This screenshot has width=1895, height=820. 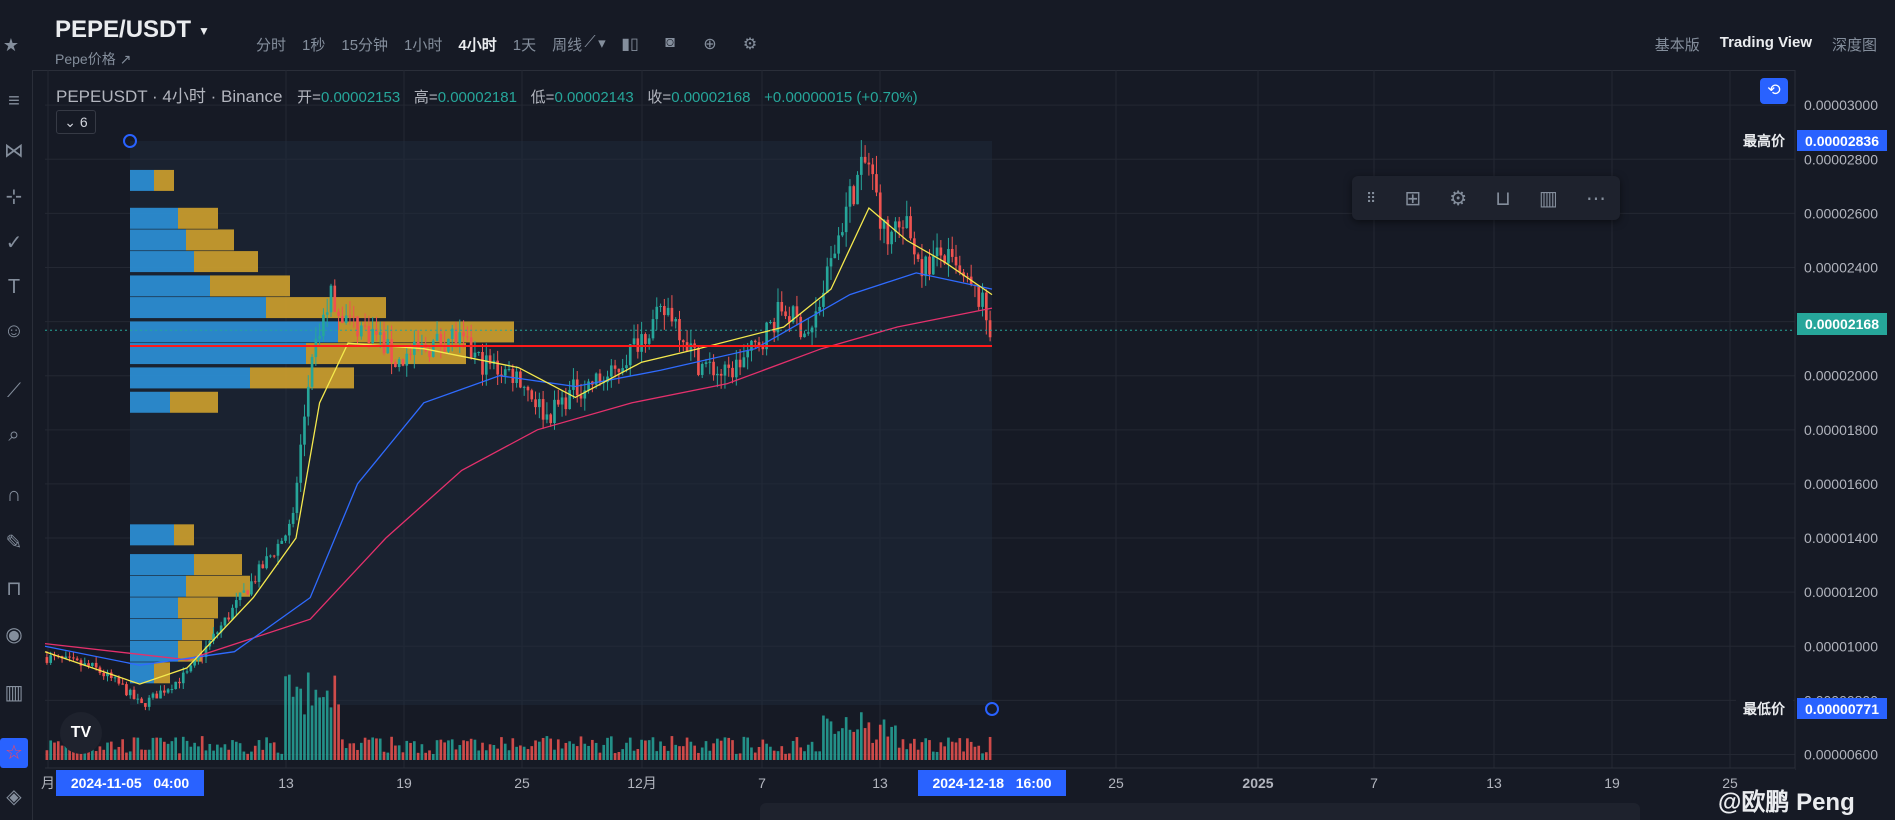 What do you see at coordinates (204, 31) in the screenshot?
I see `chevron-down-icon: ▼` at bounding box center [204, 31].